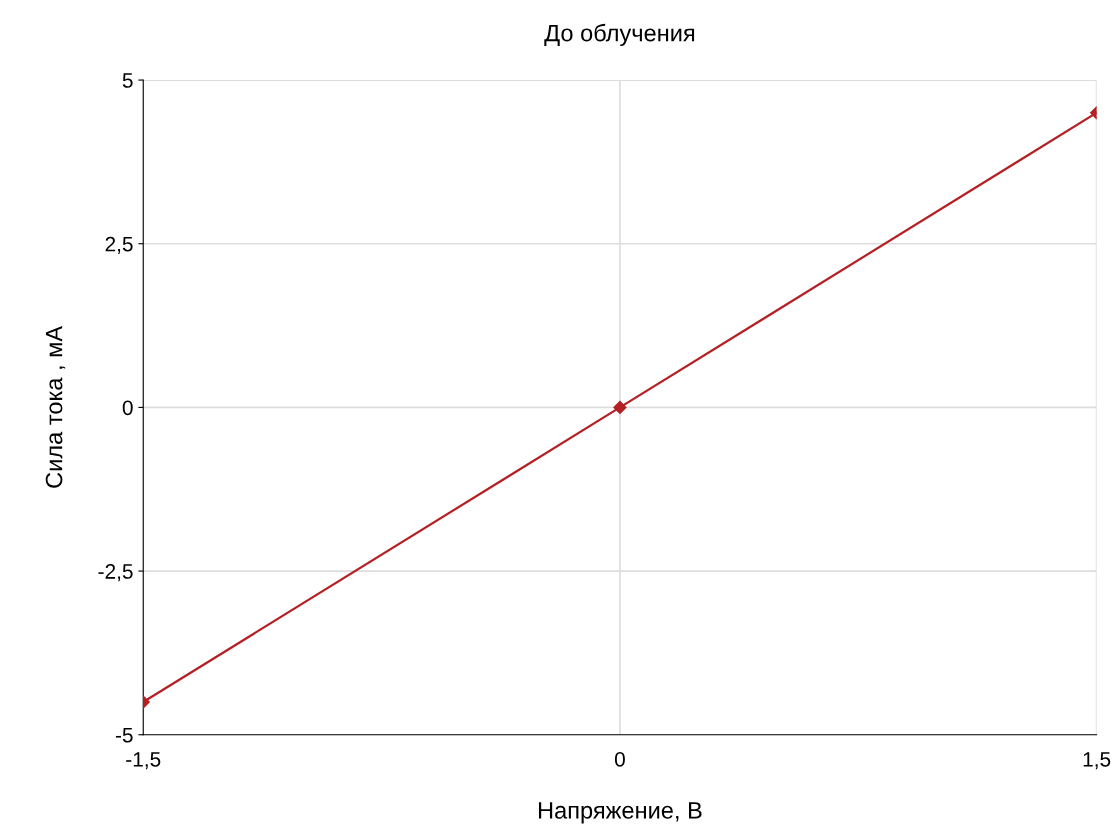 The width and height of the screenshot is (1119, 834). Describe the element at coordinates (143, 761) in the screenshot. I see `x-tick-label: -1,5` at that location.